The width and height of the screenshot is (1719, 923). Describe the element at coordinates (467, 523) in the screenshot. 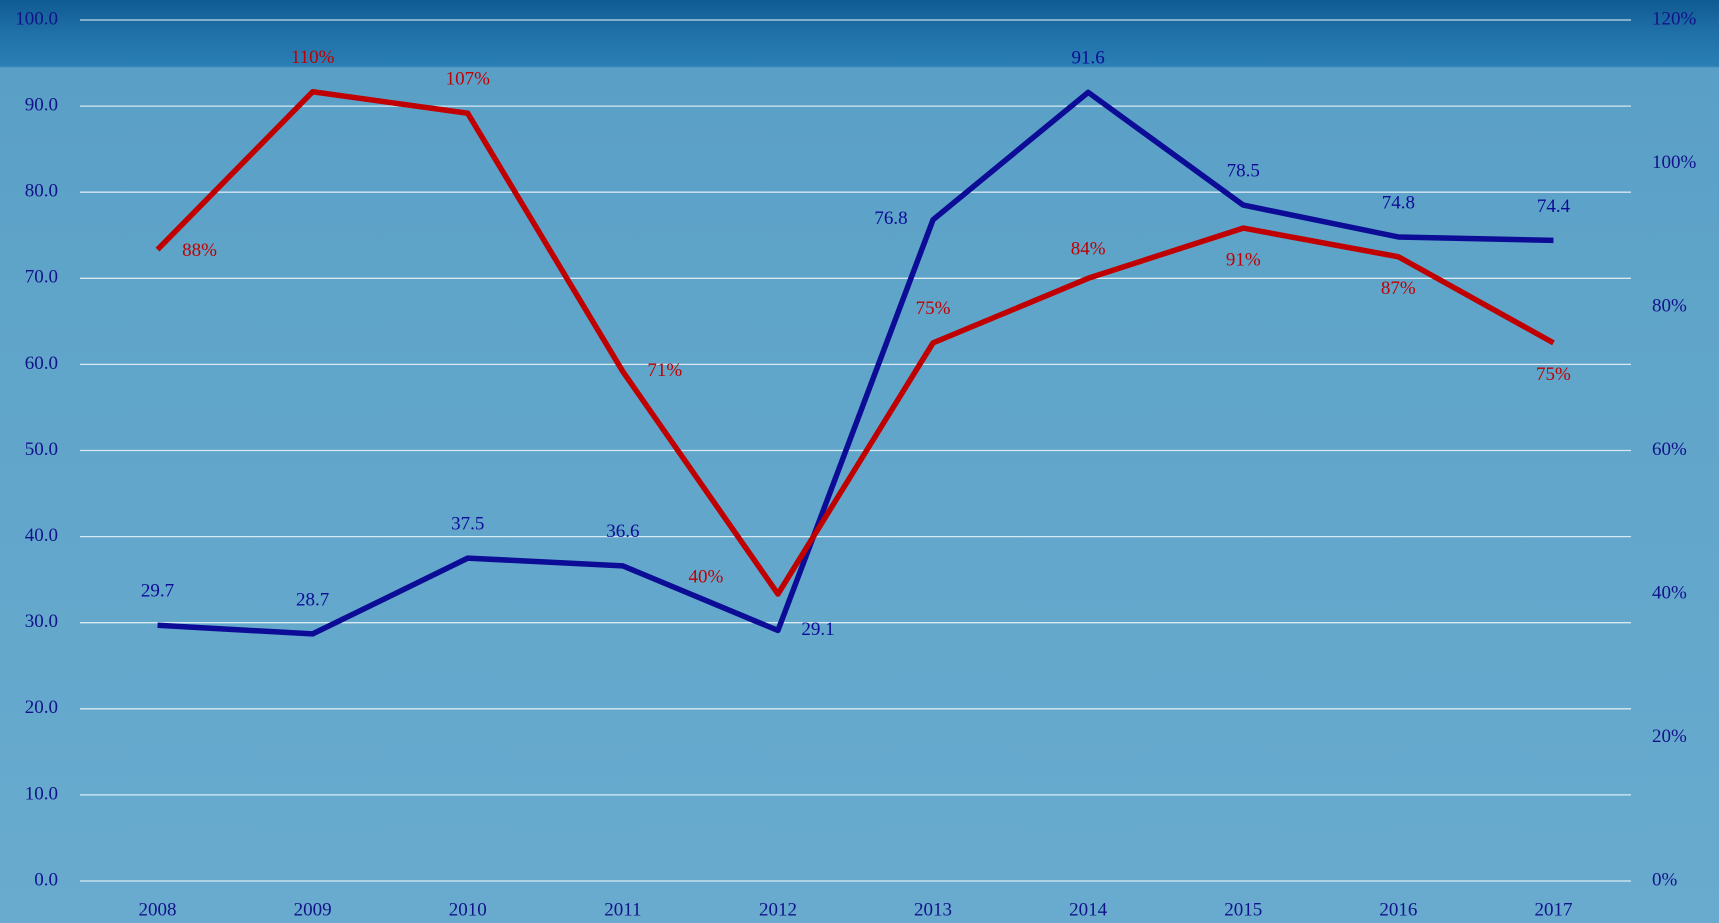

I see `data-label: 37.5` at that location.